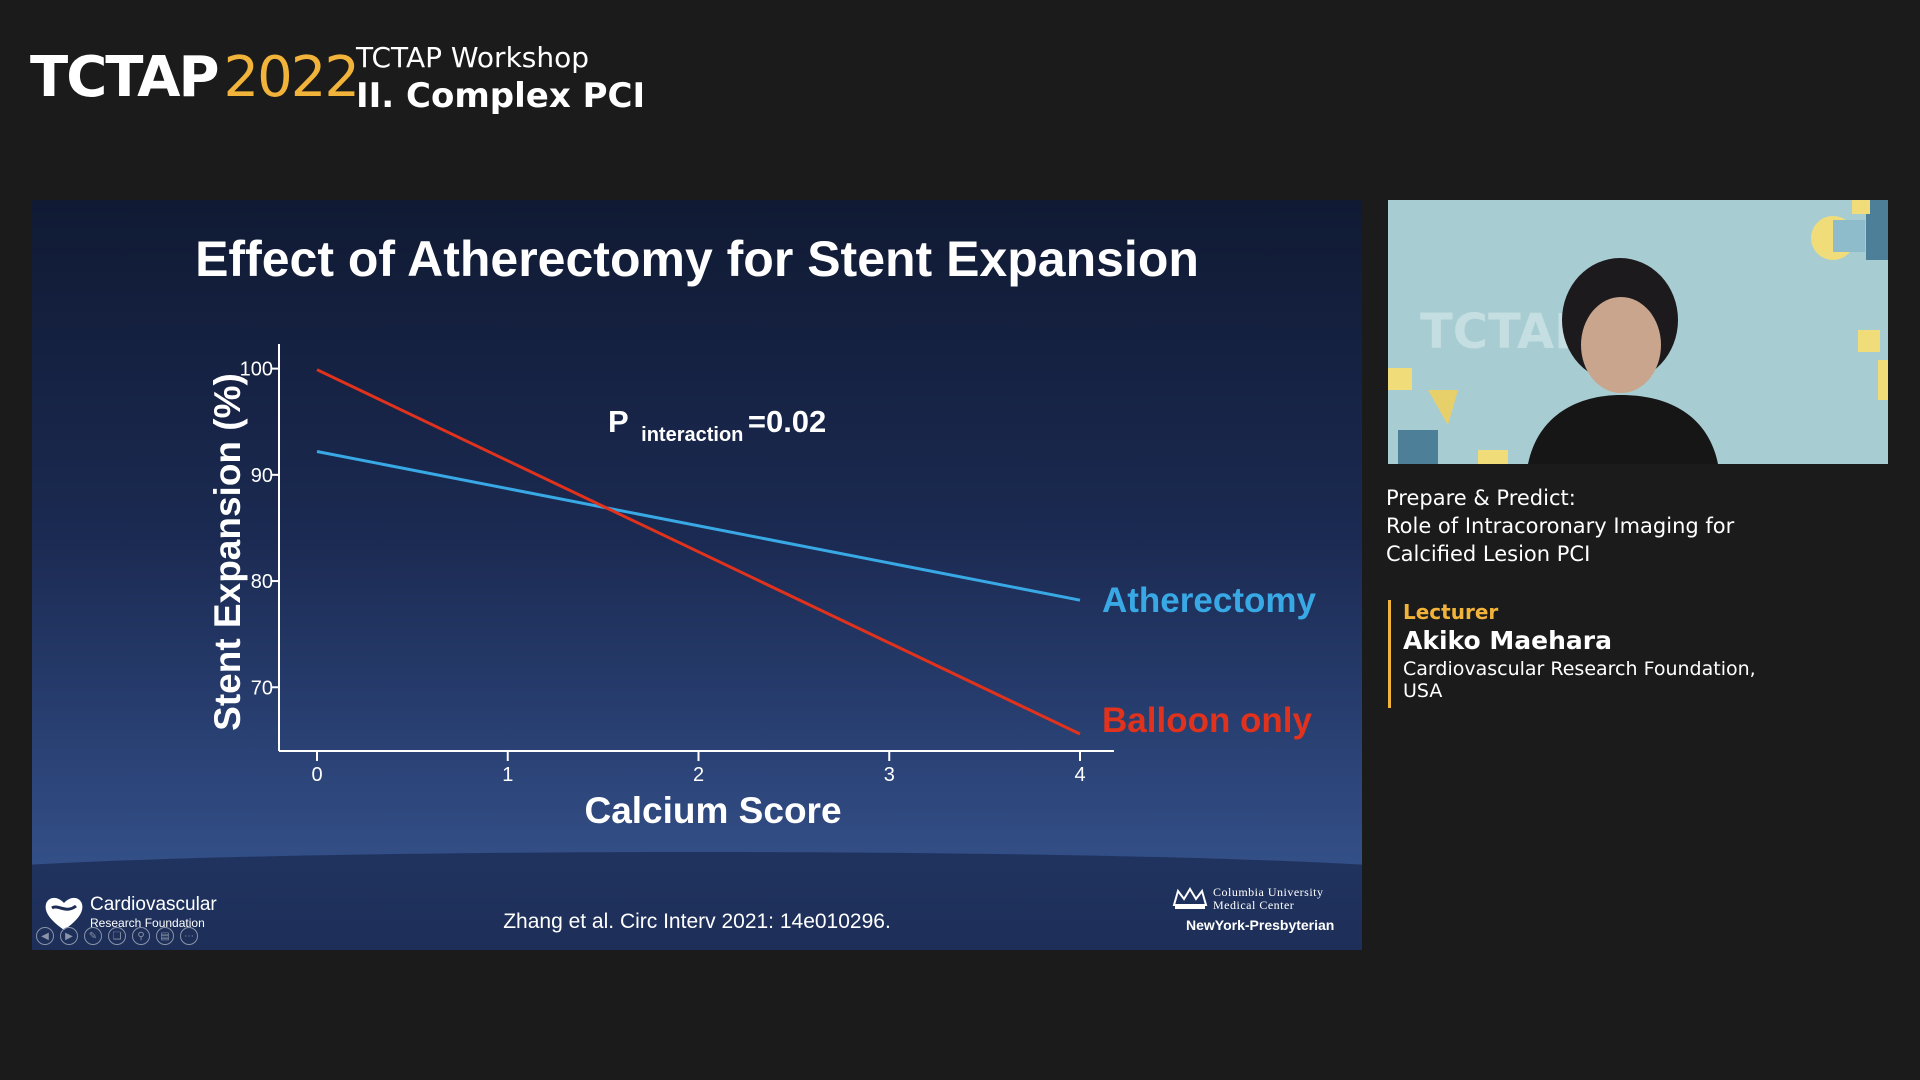 The width and height of the screenshot is (1920, 1080). What do you see at coordinates (889, 775) in the screenshot?
I see `x-tick-label: 3` at bounding box center [889, 775].